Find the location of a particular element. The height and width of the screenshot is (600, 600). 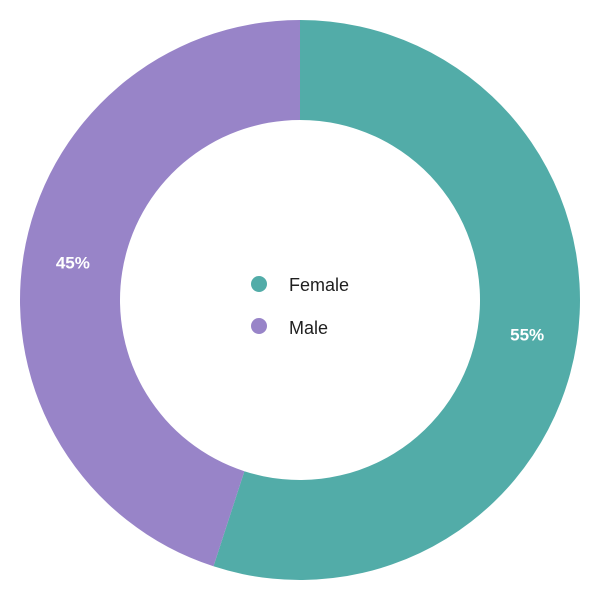

slice-labels-layer: 55% 45% is located at coordinates (300, 299).